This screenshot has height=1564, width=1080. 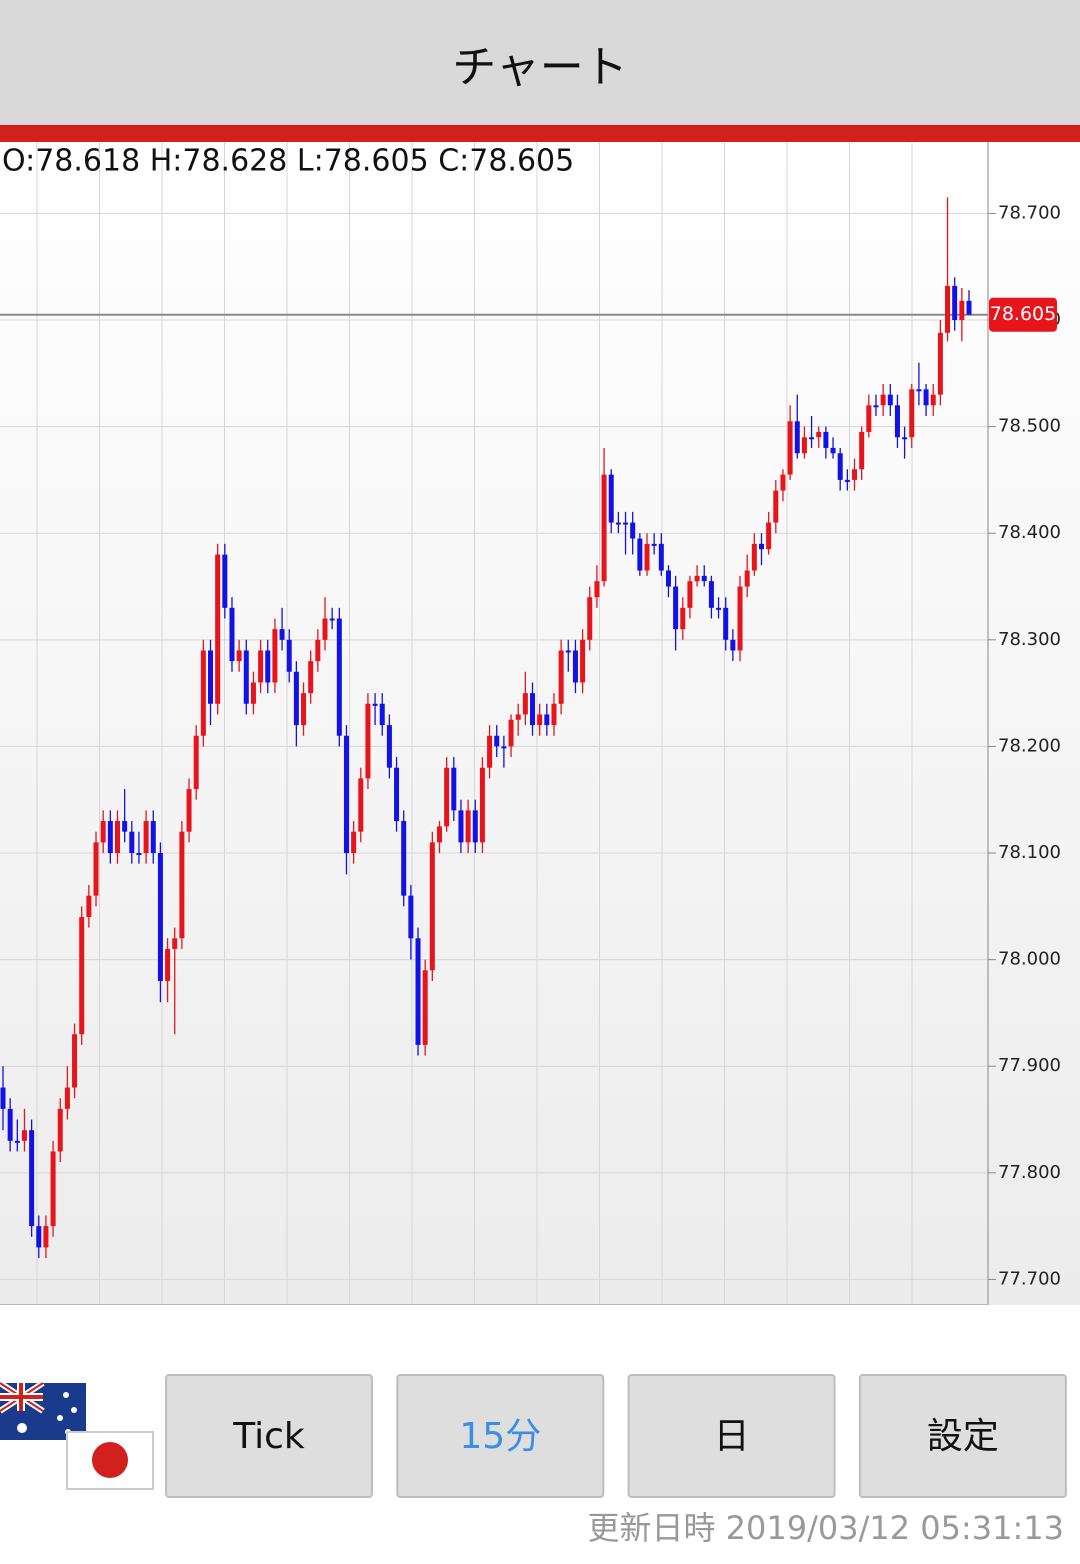 What do you see at coordinates (1029, 639) in the screenshot?
I see `y-tick-label: 78.300` at bounding box center [1029, 639].